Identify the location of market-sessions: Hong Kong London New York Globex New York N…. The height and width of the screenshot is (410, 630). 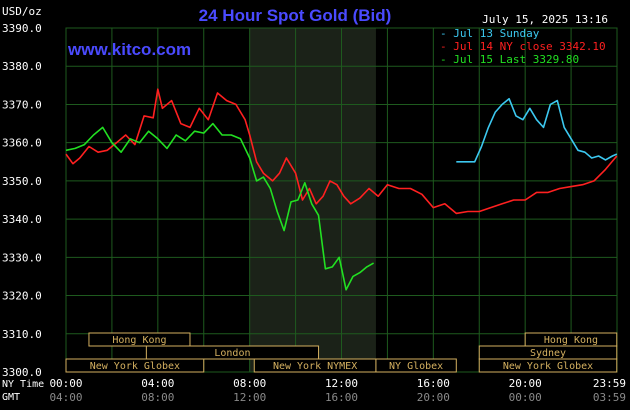
(341, 352).